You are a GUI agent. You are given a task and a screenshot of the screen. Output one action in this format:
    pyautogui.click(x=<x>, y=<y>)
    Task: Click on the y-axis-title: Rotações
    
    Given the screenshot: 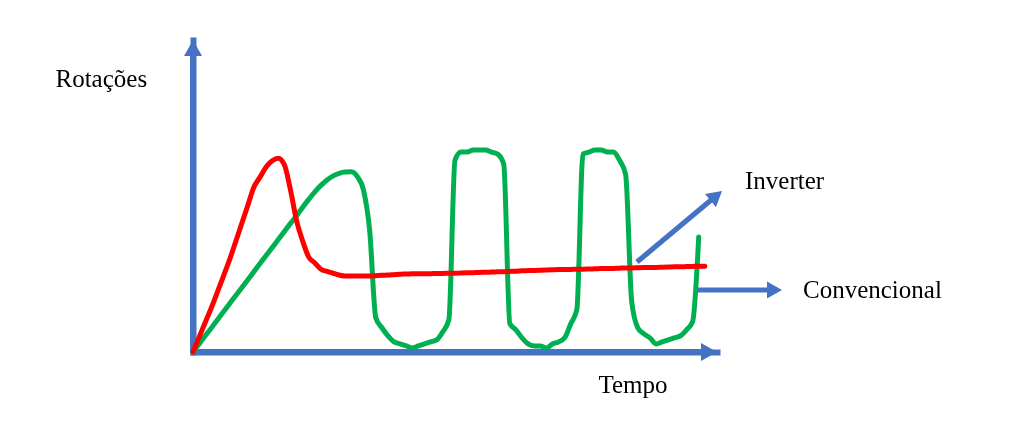 What is the action you would take?
    pyautogui.click(x=101, y=78)
    